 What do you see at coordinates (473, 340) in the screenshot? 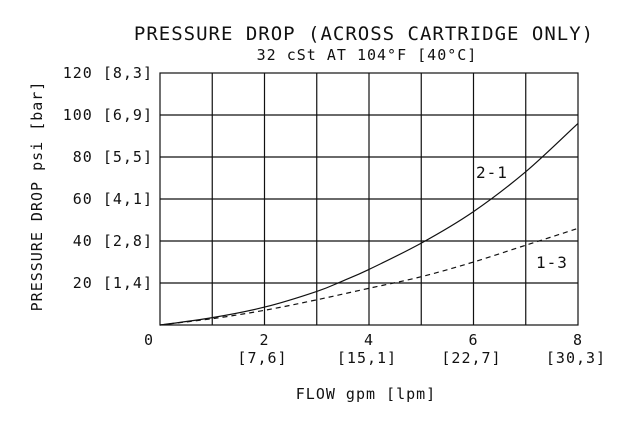
I see `x-tick-label: 6` at bounding box center [473, 340].